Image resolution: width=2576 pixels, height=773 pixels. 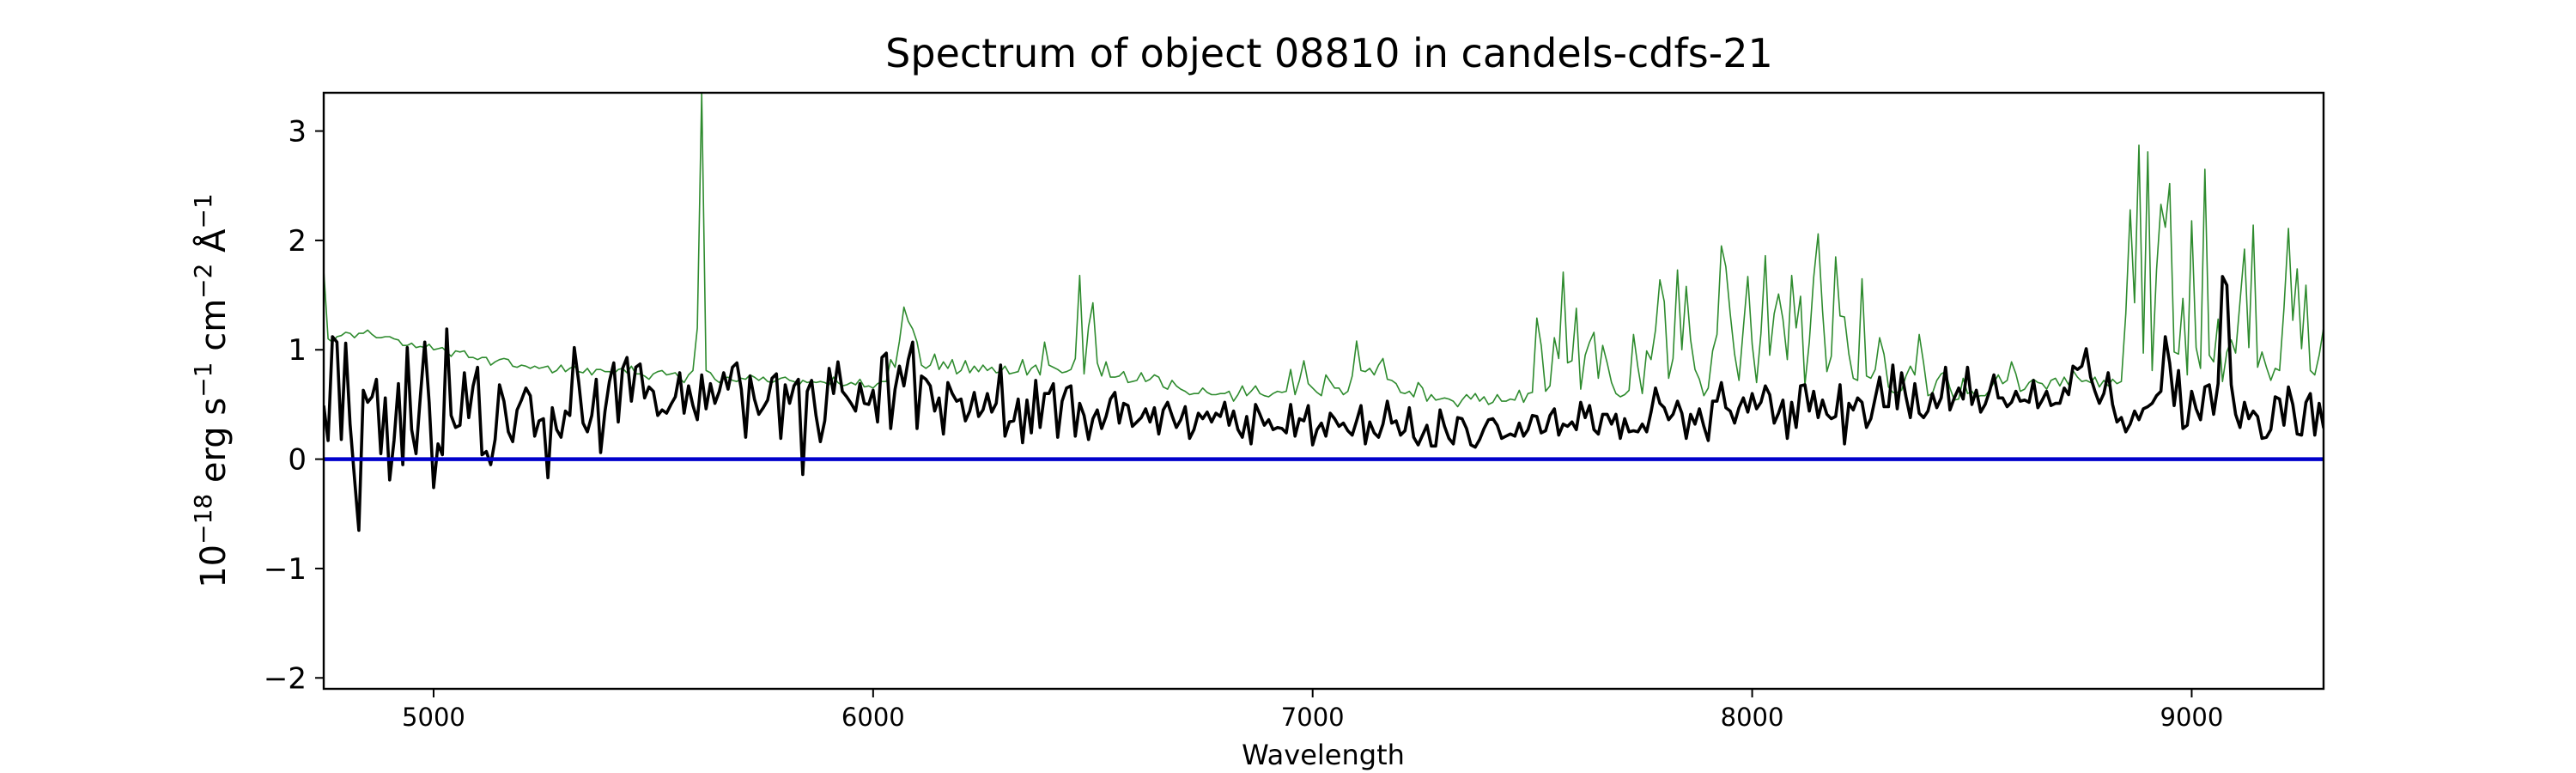 What do you see at coordinates (203, 210) in the screenshot?
I see `y-label-exp-4: −1` at bounding box center [203, 210].